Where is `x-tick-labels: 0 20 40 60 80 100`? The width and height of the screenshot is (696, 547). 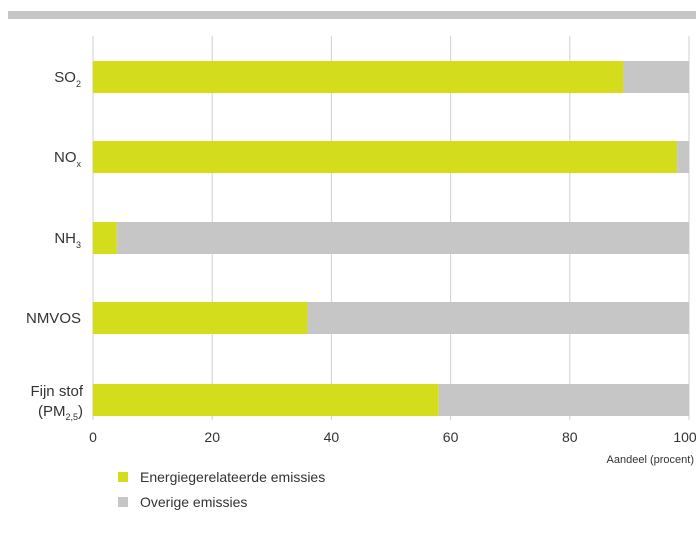 x-tick-labels: 0 20 40 60 80 100 is located at coordinates (392, 437).